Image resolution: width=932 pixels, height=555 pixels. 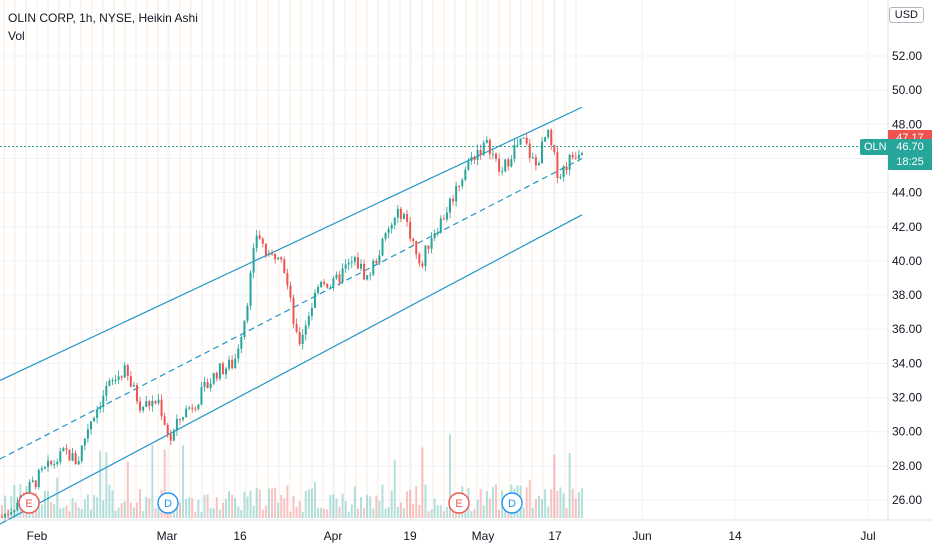 I want to click on x-tick-label: Apr, so click(x=333, y=536).